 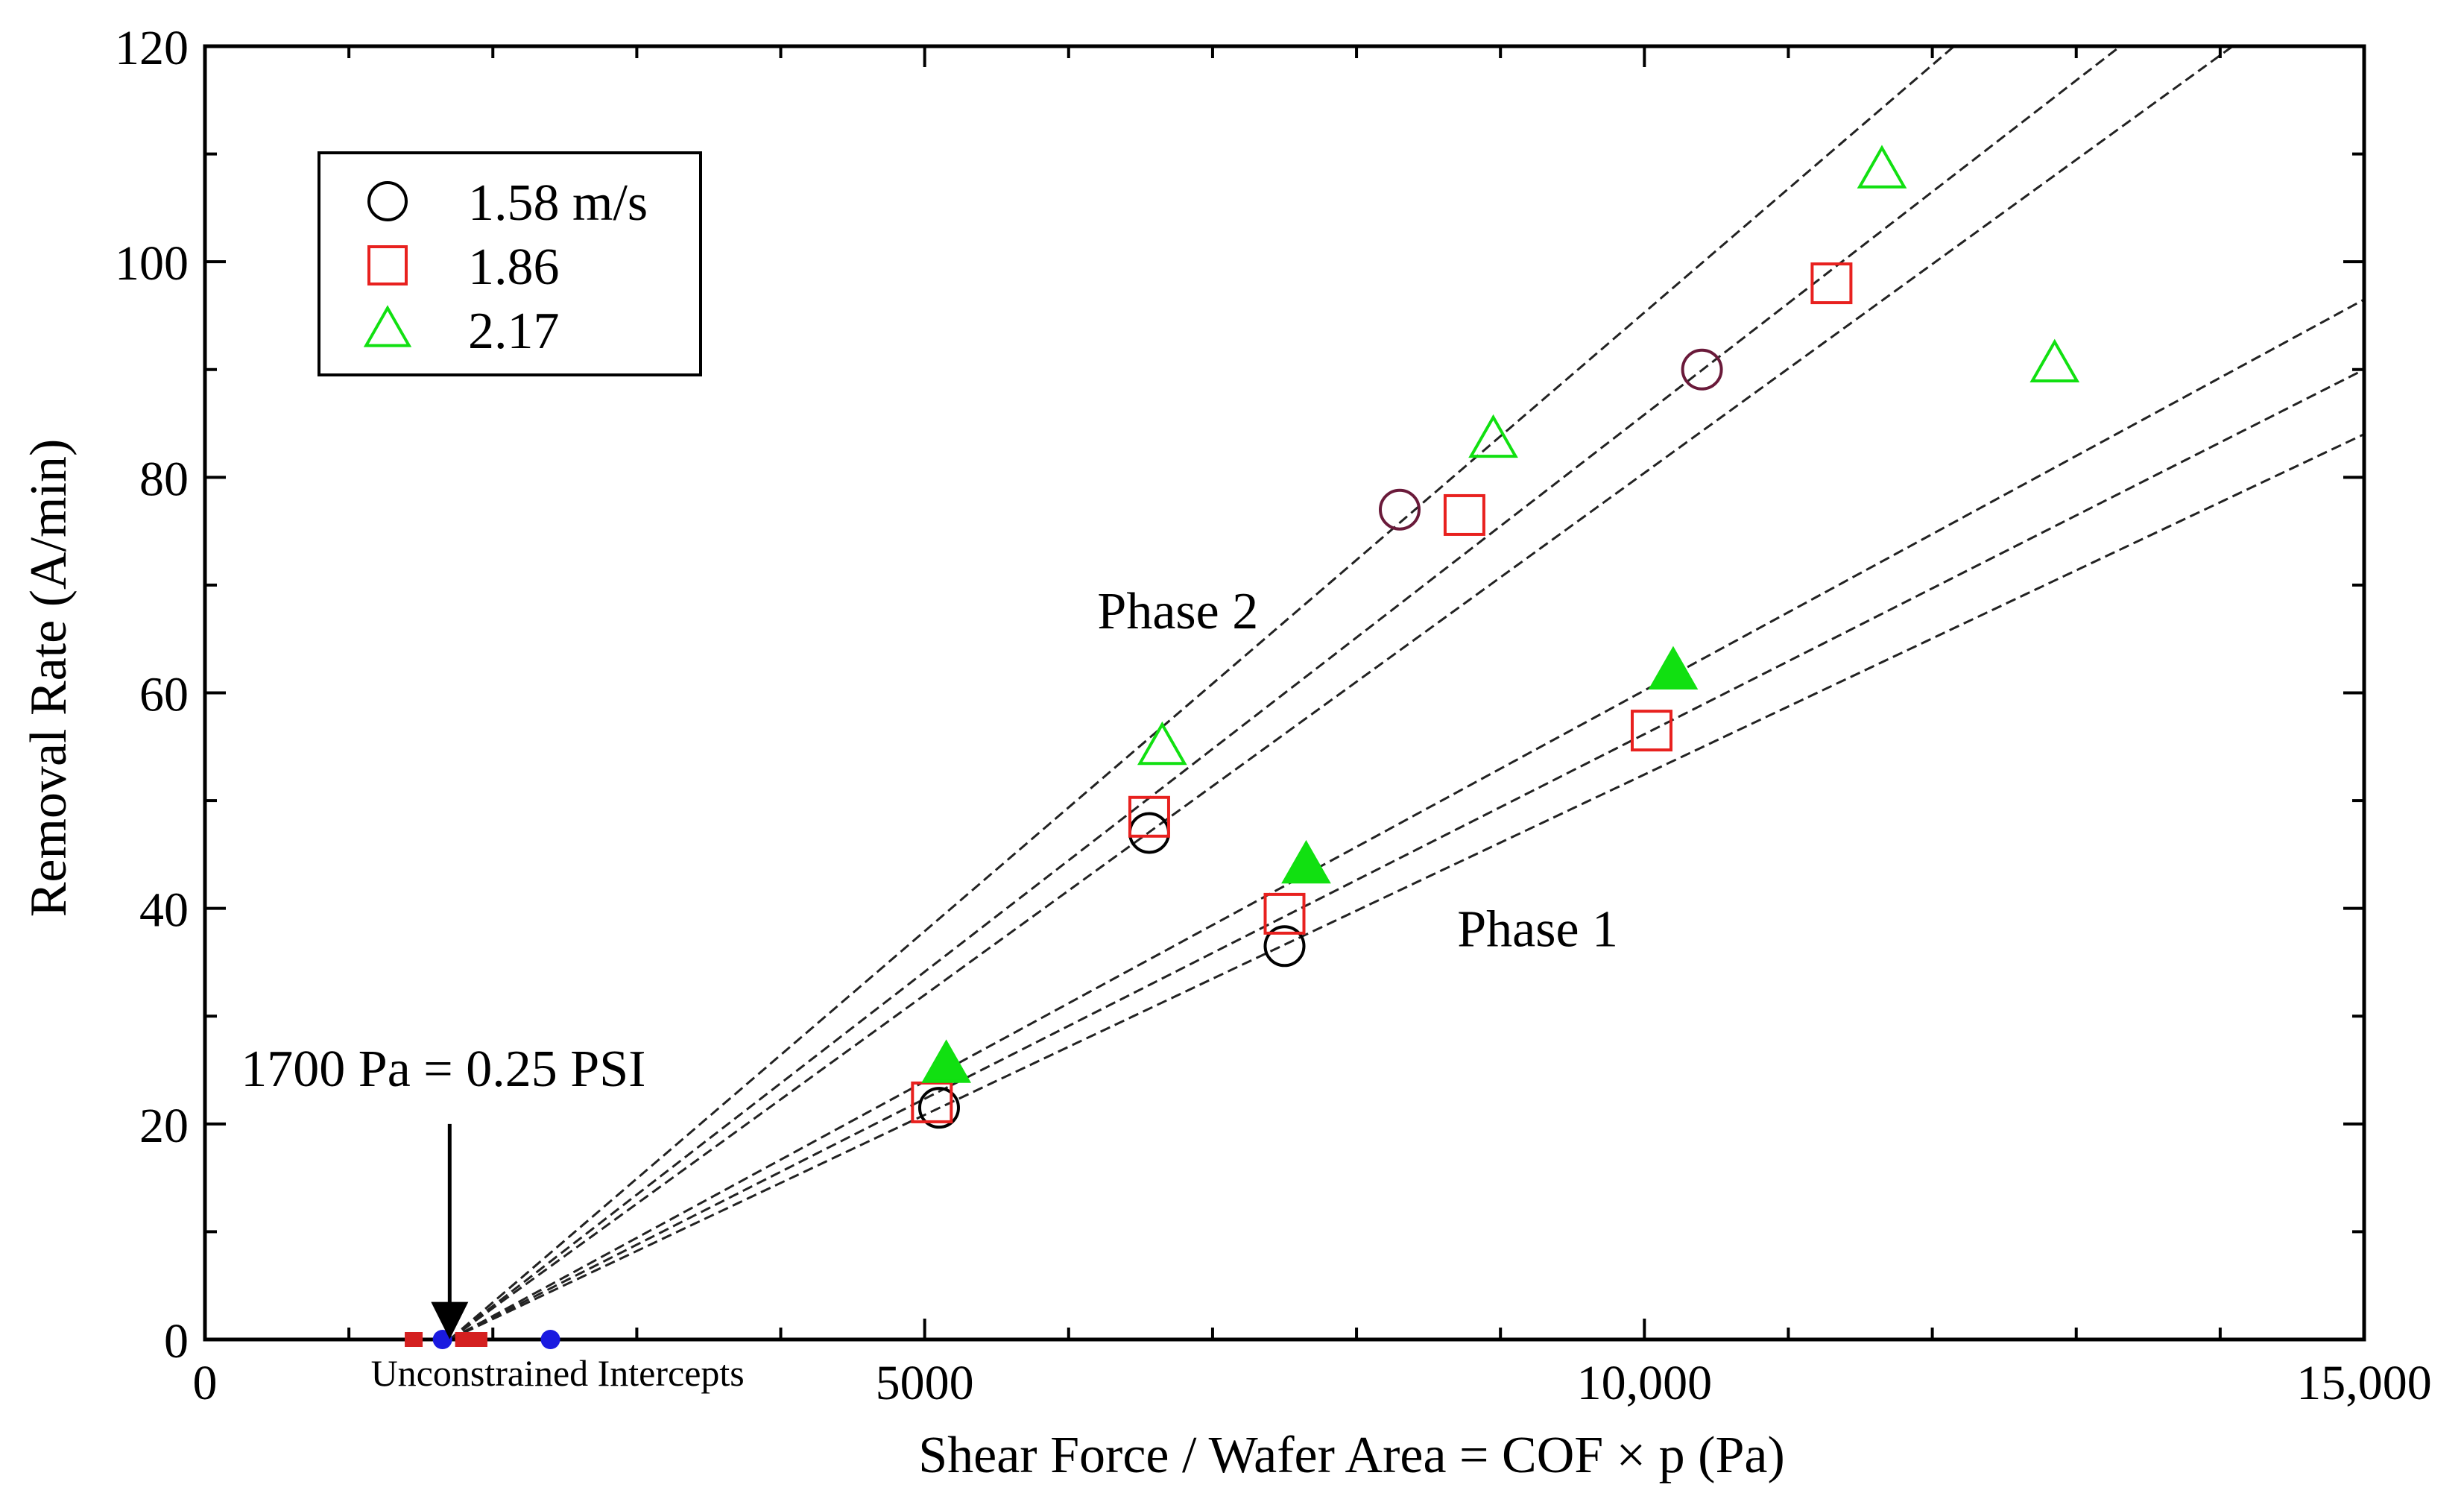 I want to click on x-tick-label: 0, so click(x=205, y=1383).